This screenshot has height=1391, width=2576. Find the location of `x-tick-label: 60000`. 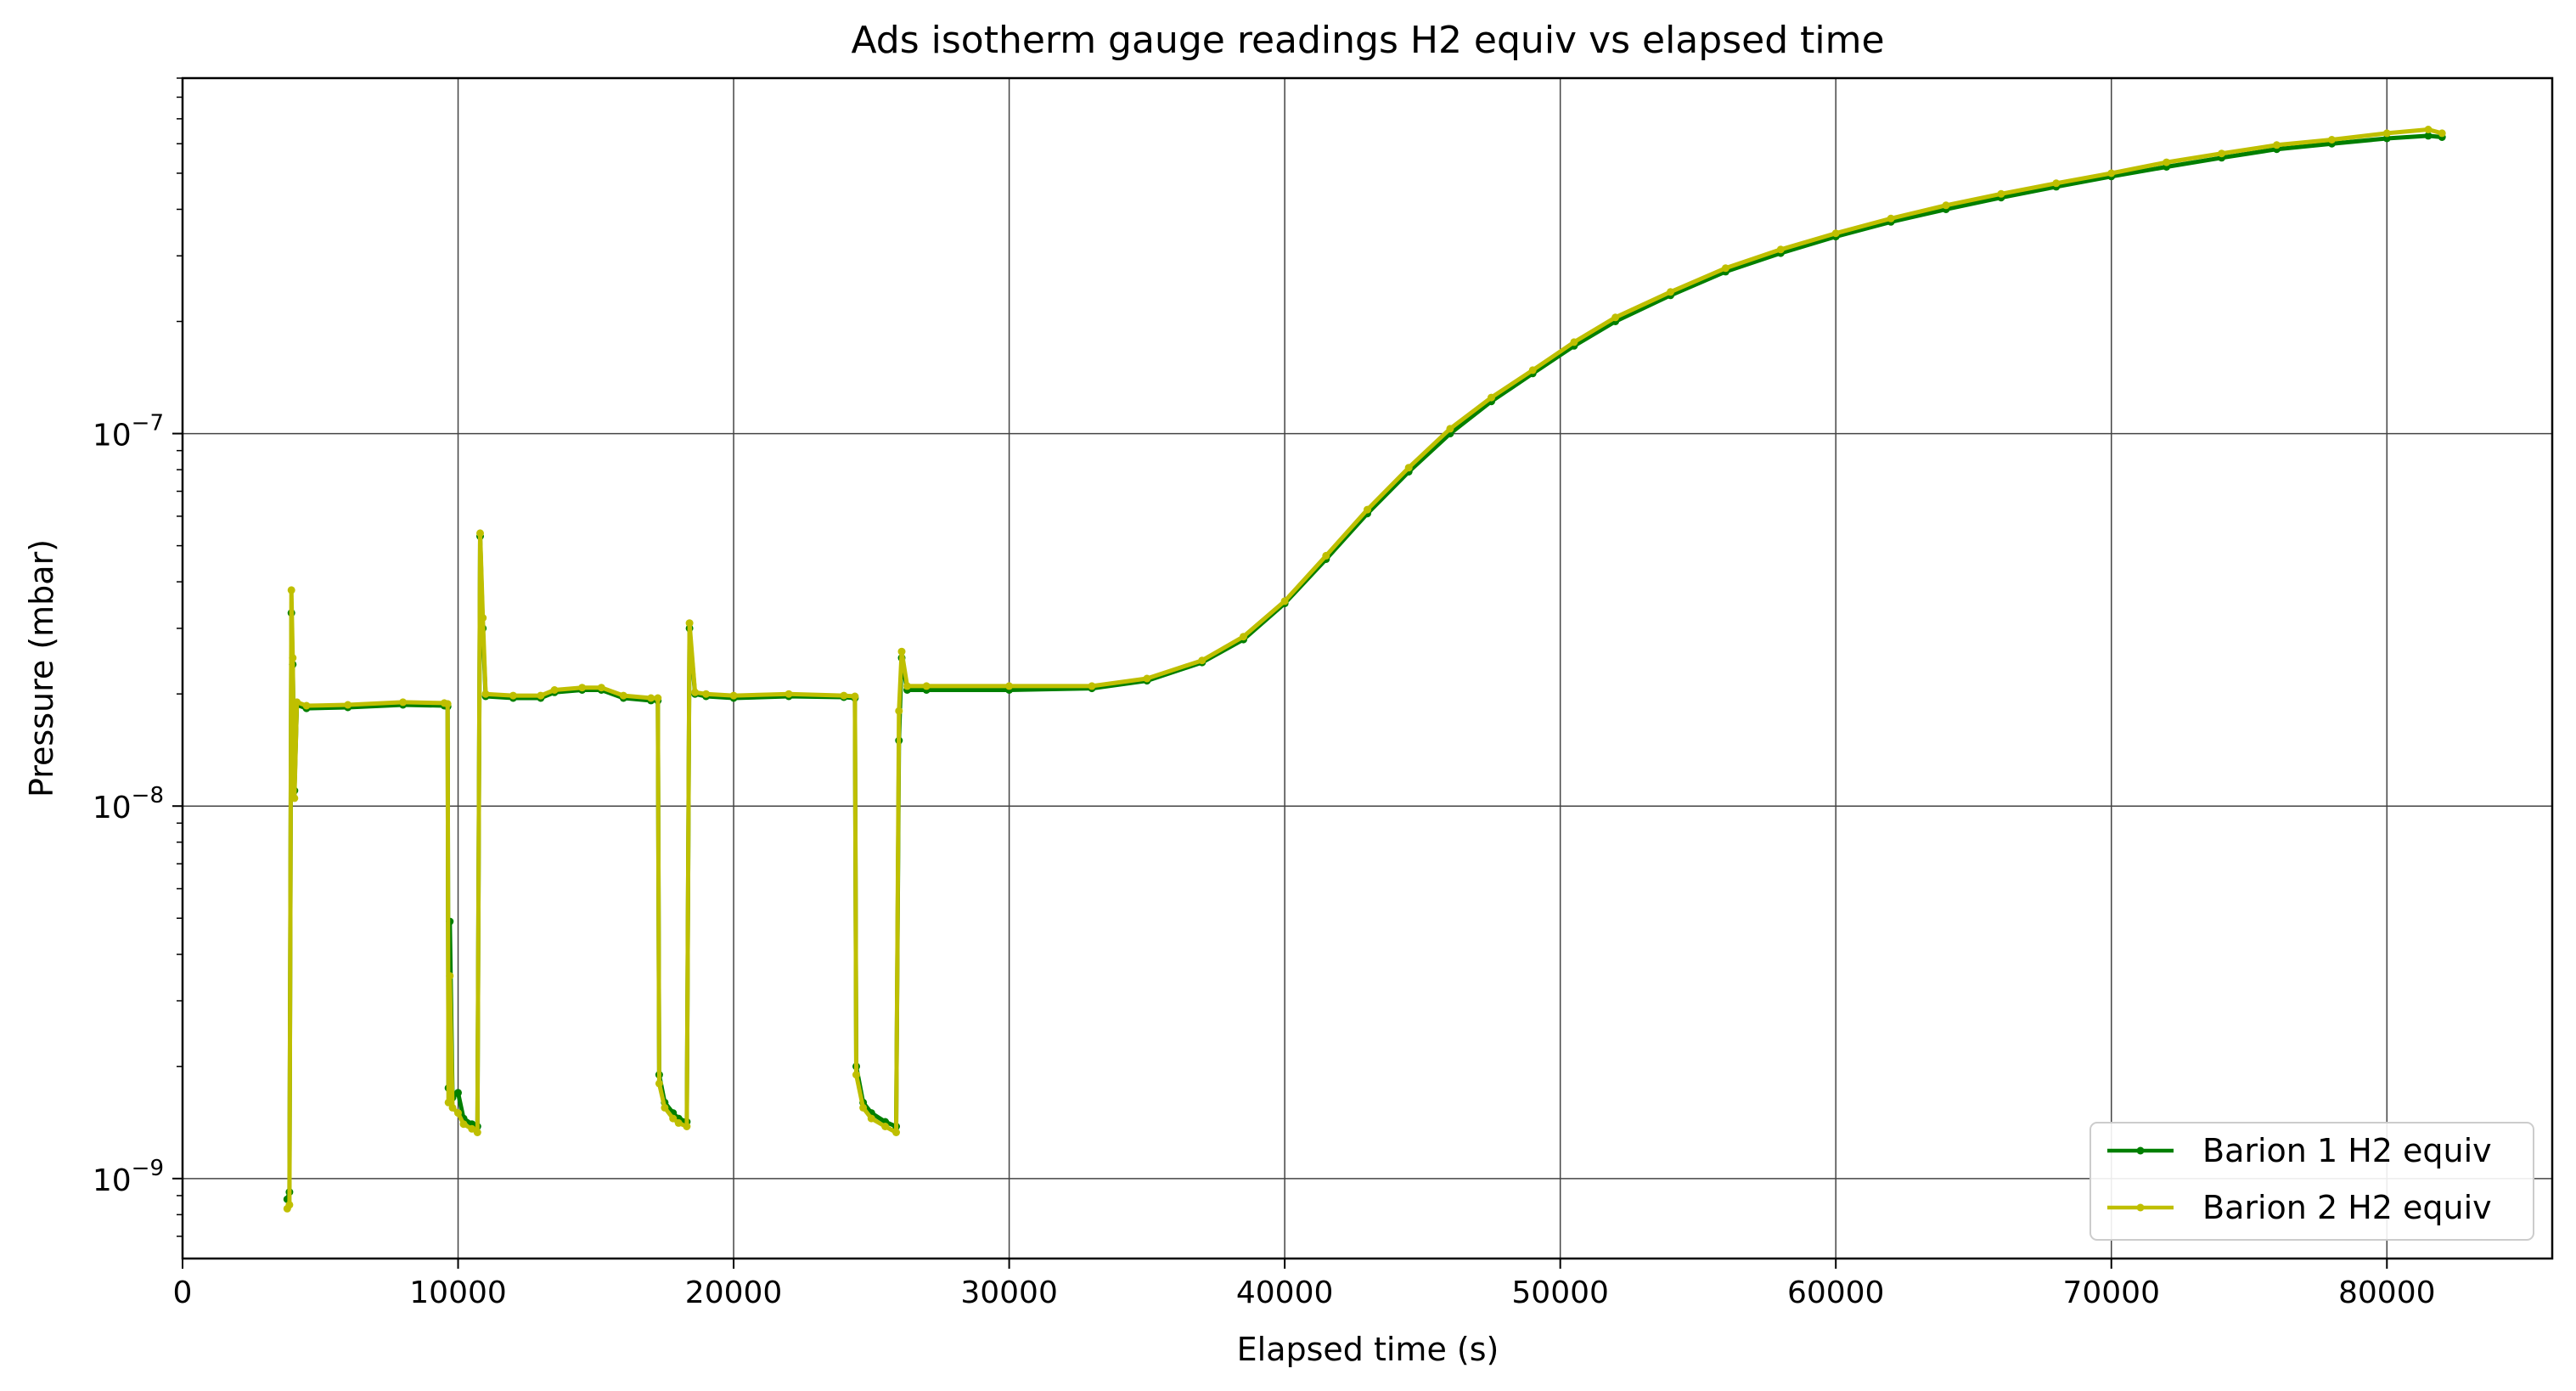

x-tick-label: 60000 is located at coordinates (1836, 1293).